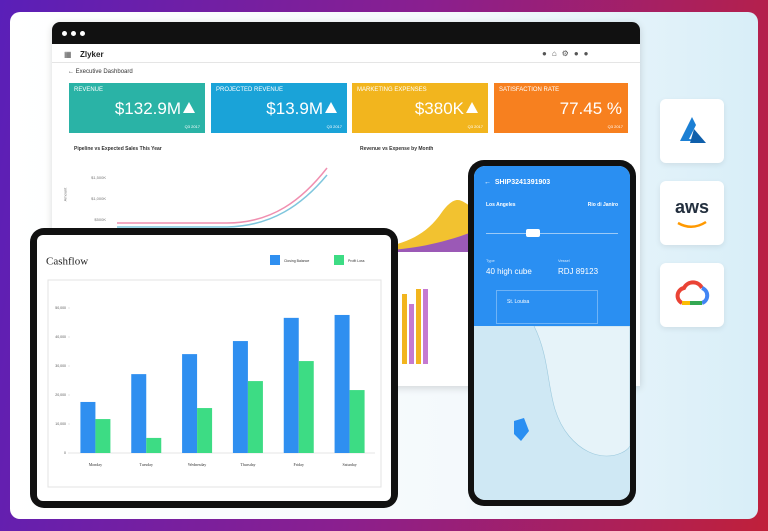 The height and width of the screenshot is (531, 768). Describe the element at coordinates (60, 308) in the screenshot. I see `y-tick-label: 50,000` at that location.